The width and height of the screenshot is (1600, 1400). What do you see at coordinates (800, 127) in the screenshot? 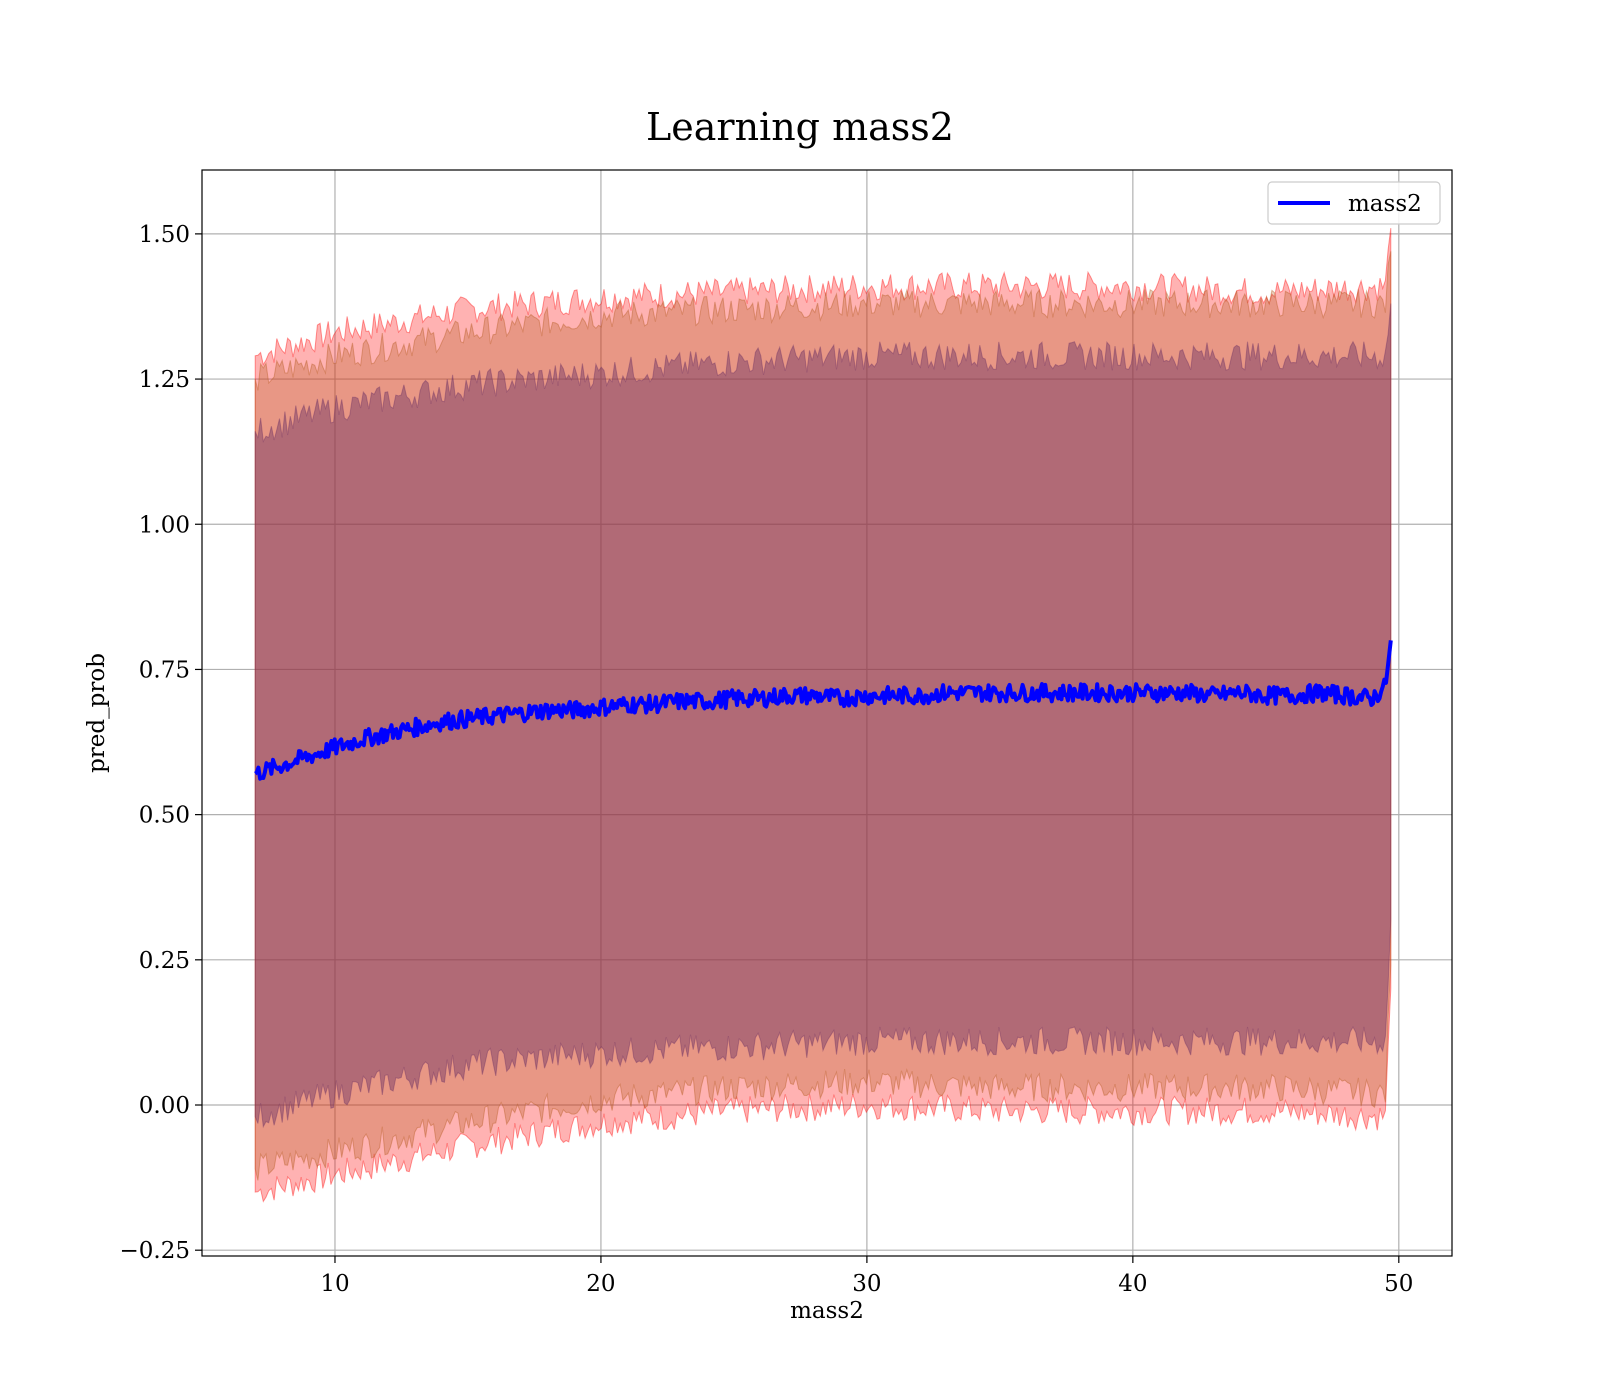
I see `chart-title: Learning mass2` at bounding box center [800, 127].